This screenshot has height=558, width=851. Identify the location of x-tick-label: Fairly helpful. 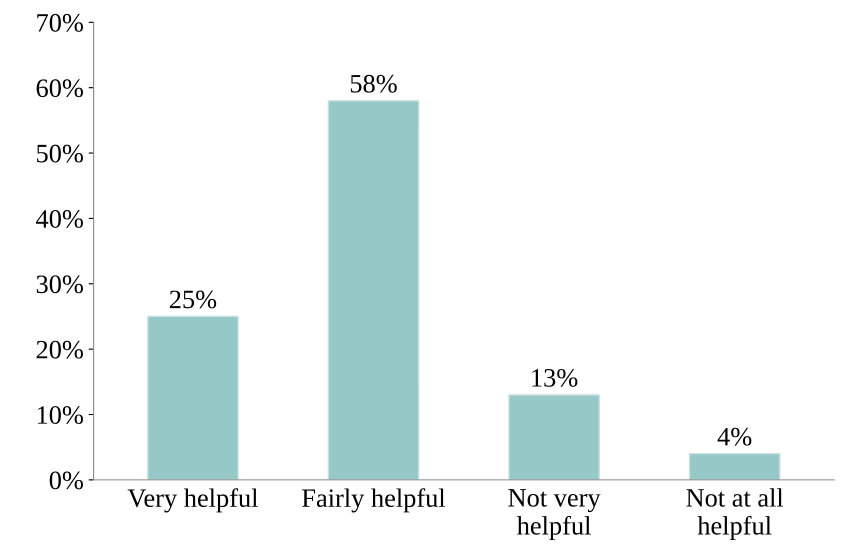
(374, 500).